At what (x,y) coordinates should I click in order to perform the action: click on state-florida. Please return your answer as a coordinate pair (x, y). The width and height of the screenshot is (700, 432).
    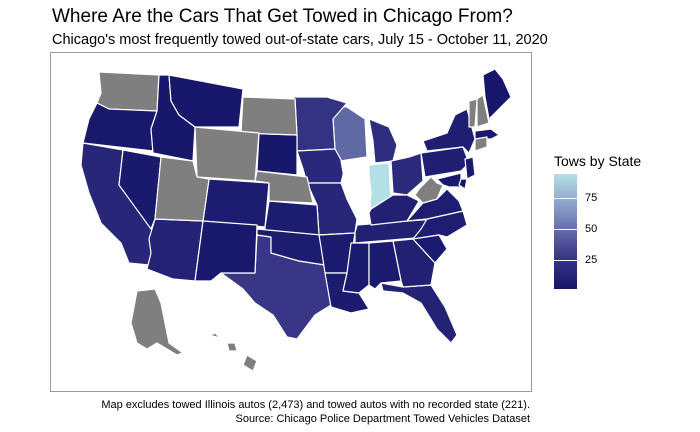
    Looking at the image, I should click on (419, 313).